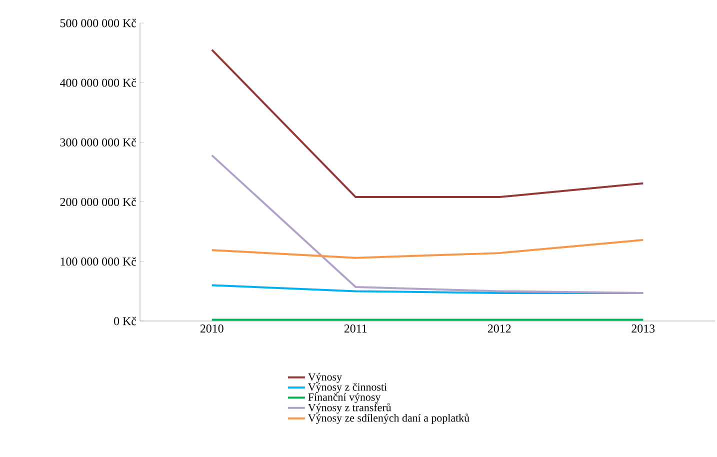 This screenshot has width=717, height=457. What do you see at coordinates (347, 387) in the screenshot?
I see `legend-label: Výnosy z činnosti` at bounding box center [347, 387].